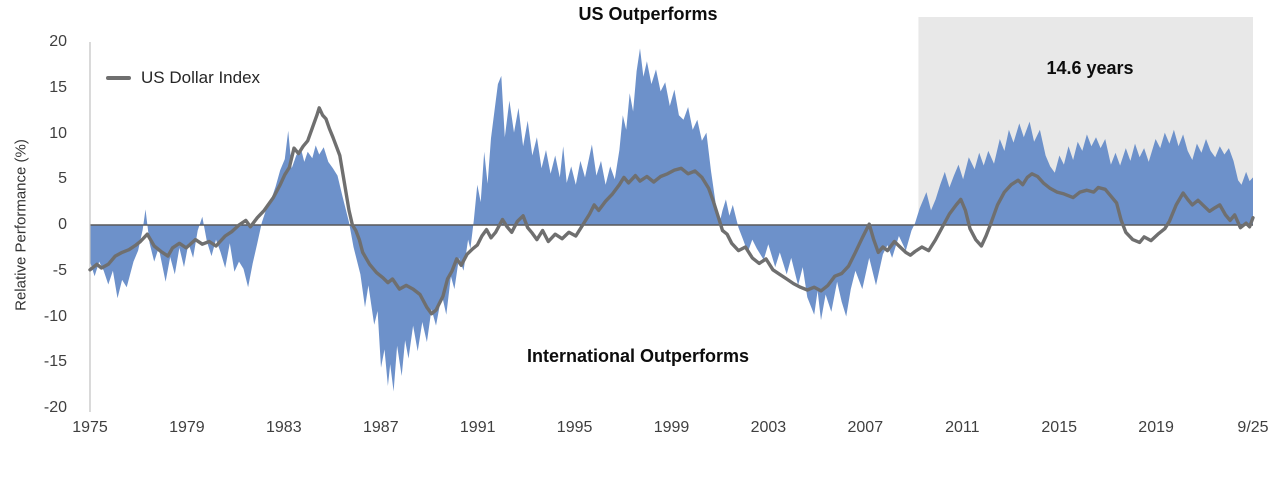 This screenshot has height=484, width=1280. I want to click on y-tick-label: -10, so click(55, 316).